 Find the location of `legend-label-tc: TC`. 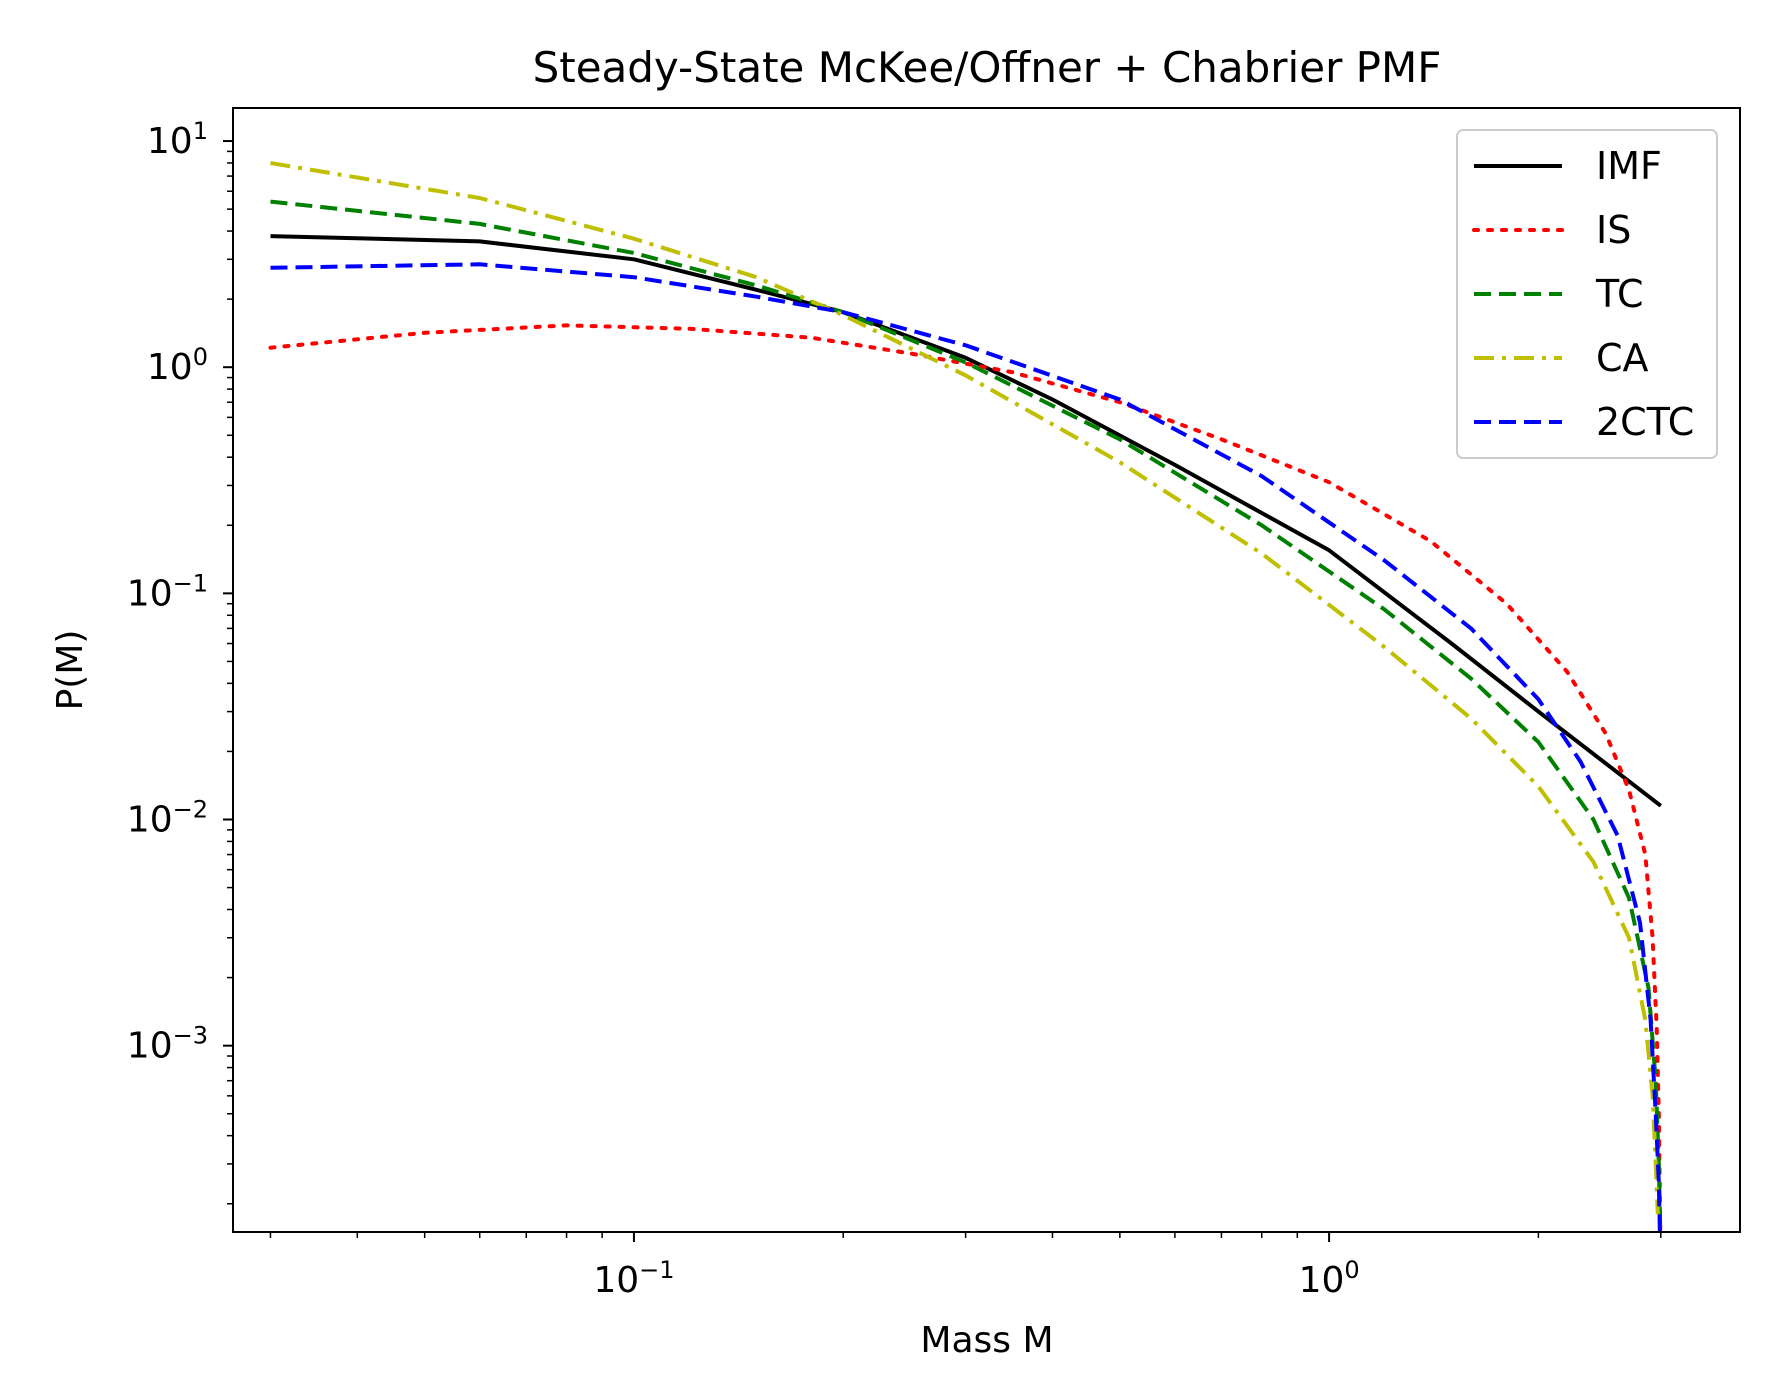

legend-label-tc: TC is located at coordinates (1619, 294).